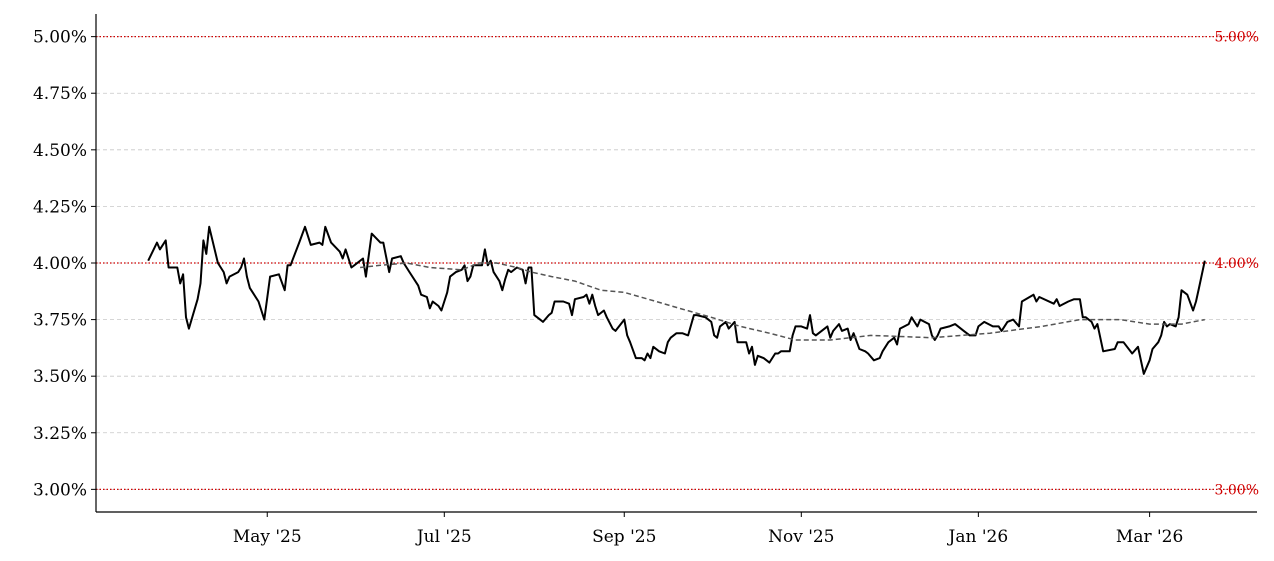 The height and width of the screenshot is (561, 1274). Describe the element at coordinates (782, 301) in the screenshot. I see `dashed-series-line` at that location.